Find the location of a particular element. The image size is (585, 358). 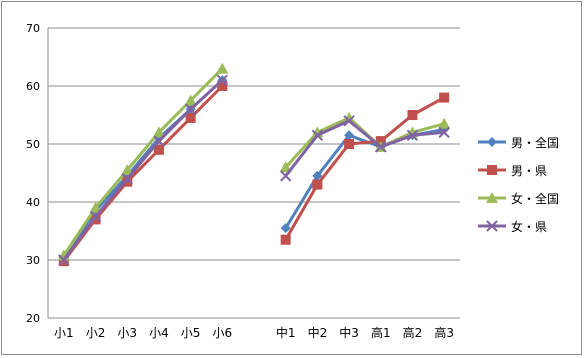

y-tick-label: 20 is located at coordinates (33, 318).